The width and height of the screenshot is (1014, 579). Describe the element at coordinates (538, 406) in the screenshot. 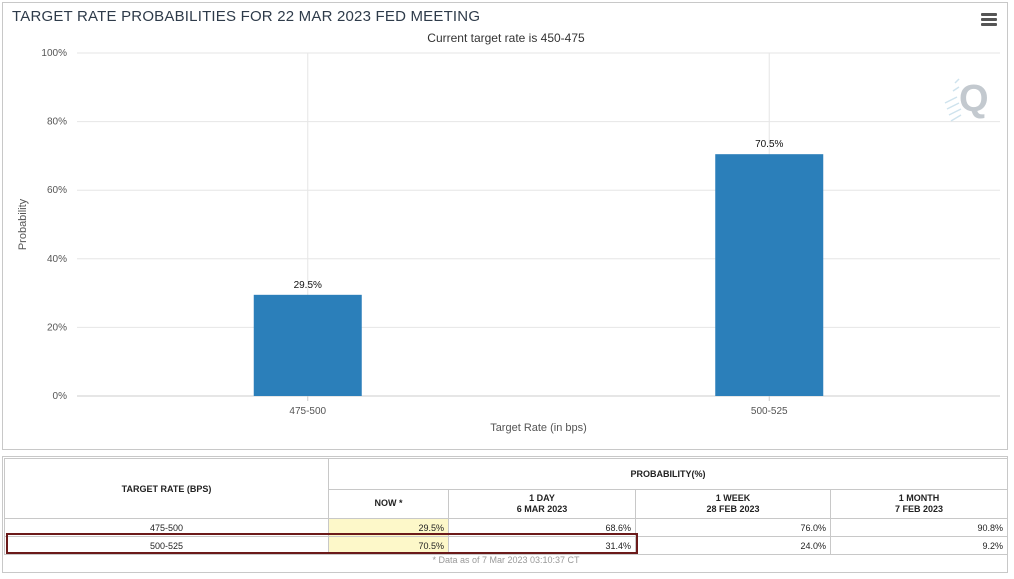

I see `x-axis-ticks: 475-500 500-525` at that location.